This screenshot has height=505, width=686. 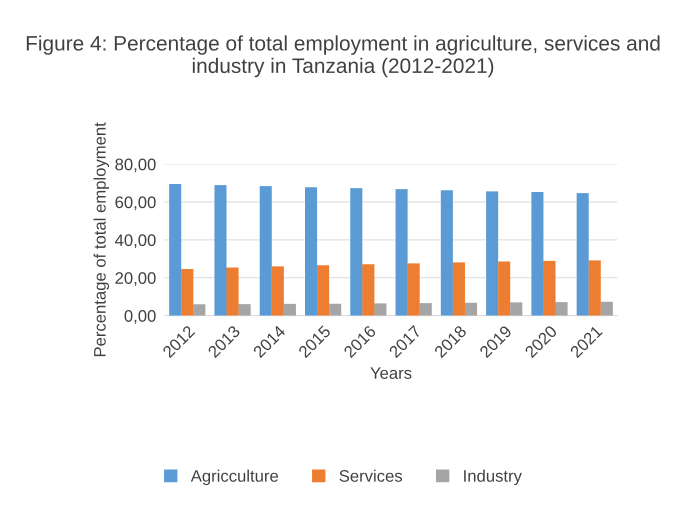 I want to click on y-tick-label: 0,00, so click(x=140, y=317).